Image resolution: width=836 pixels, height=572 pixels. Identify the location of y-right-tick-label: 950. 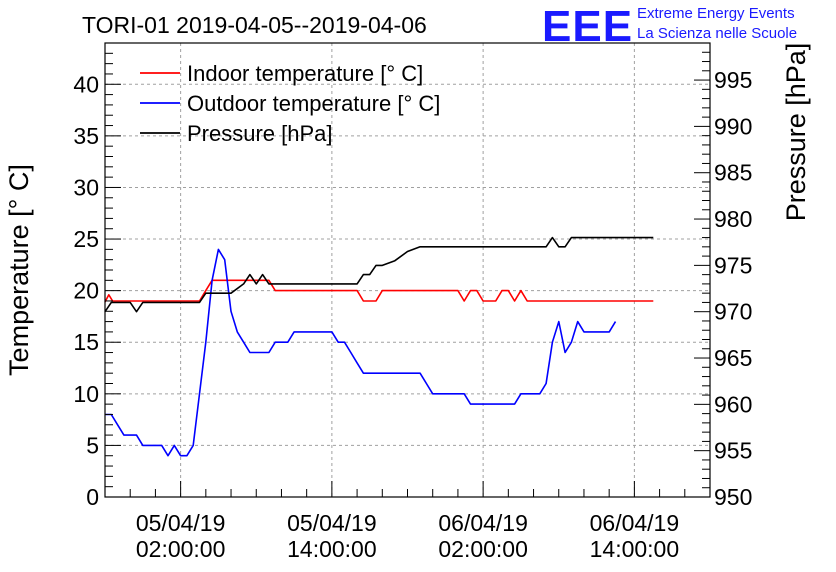
(733, 497).